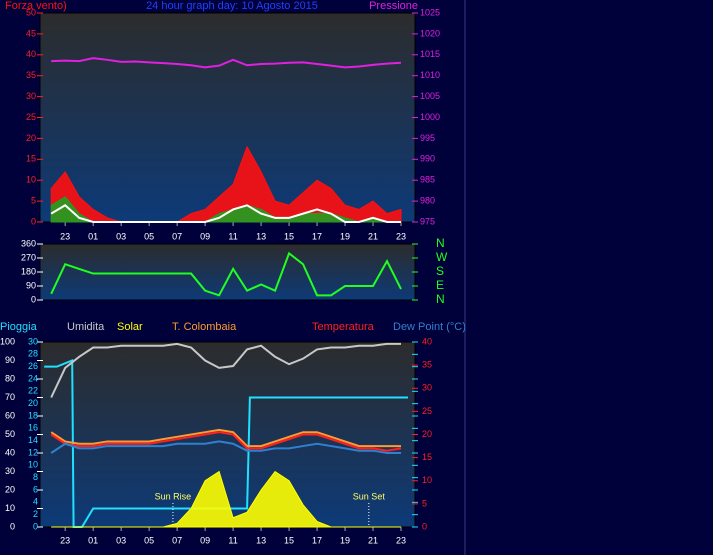  I want to click on y2-tick-label: 1025, so click(430, 12).